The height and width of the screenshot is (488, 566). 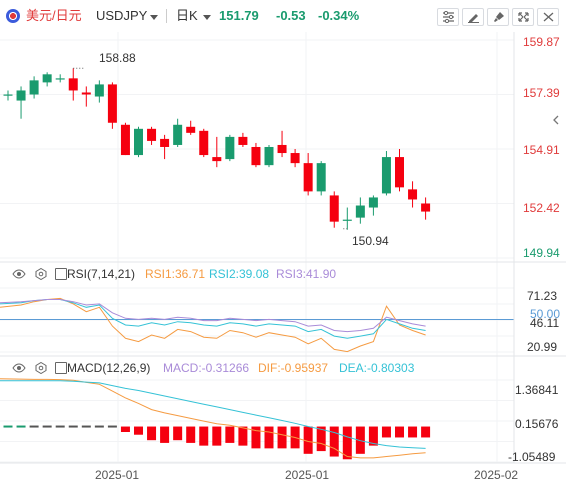 What do you see at coordinates (109, 368) in the screenshot?
I see `macd-label: MACD(12,26,9)` at bounding box center [109, 368].